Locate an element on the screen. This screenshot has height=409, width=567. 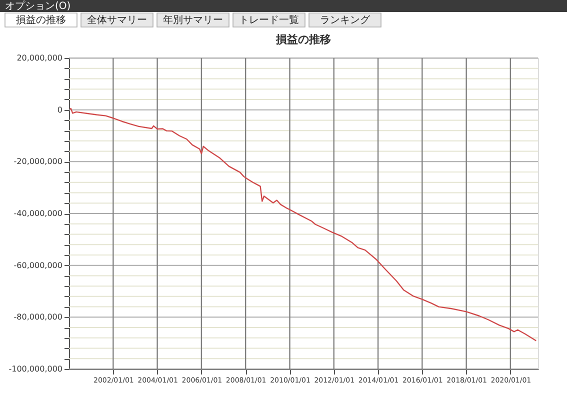
y-tick-label: -60,000,000 is located at coordinates (38, 265).